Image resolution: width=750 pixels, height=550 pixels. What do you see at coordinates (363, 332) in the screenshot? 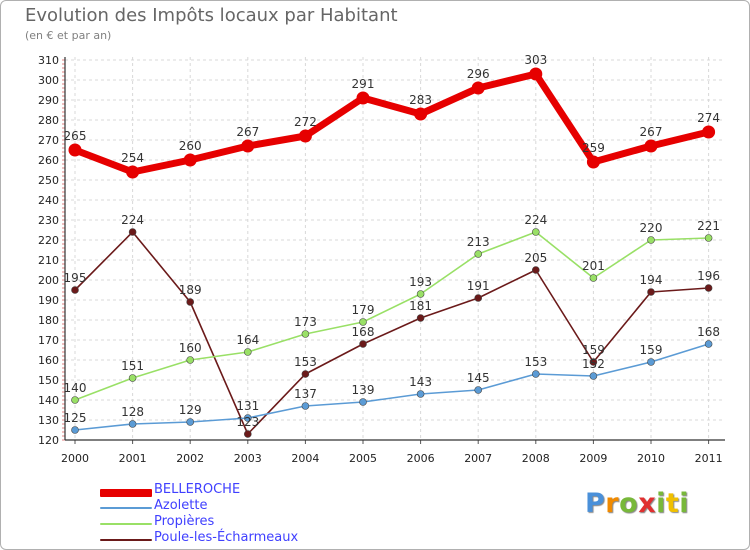
I see `data-label: 168` at bounding box center [363, 332].